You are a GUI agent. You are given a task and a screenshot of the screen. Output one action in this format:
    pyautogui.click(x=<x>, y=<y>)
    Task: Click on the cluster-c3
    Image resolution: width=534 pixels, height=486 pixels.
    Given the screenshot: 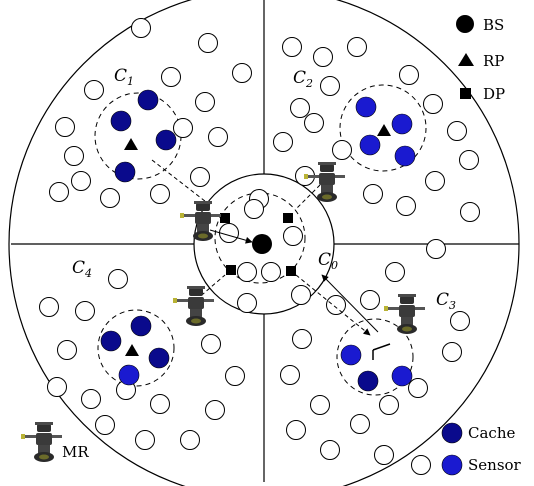 What is the action you would take?
    pyautogui.click(x=375, y=357)
    